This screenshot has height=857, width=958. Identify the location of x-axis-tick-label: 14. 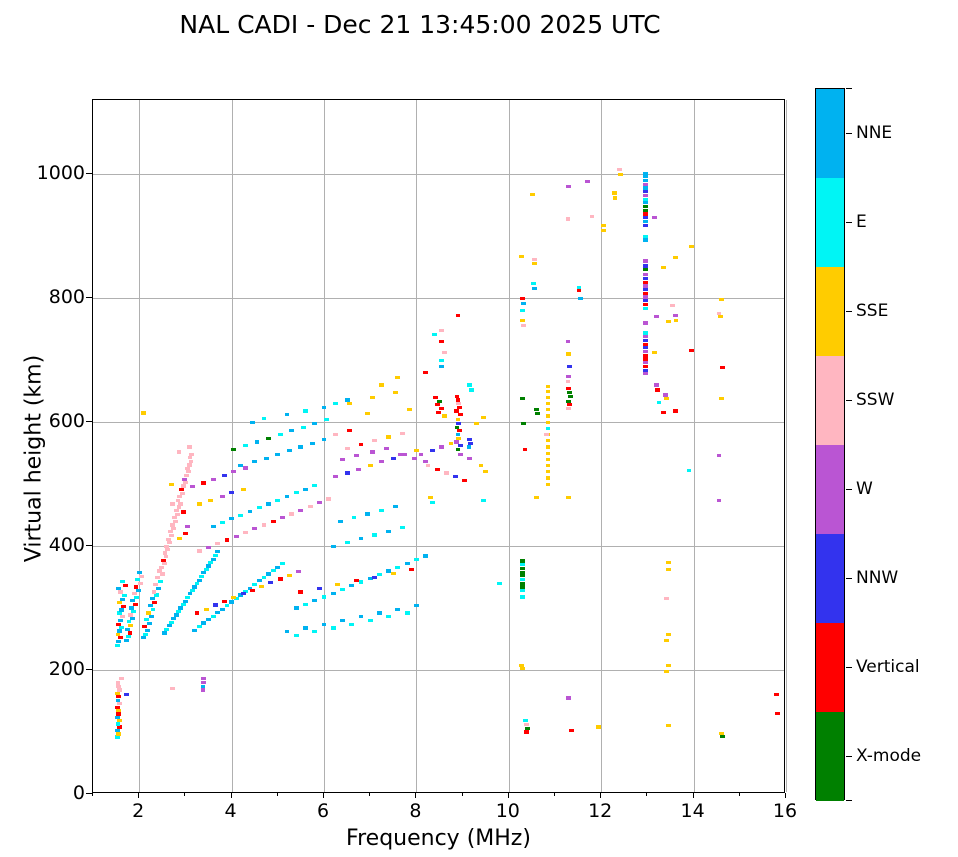
(692, 811).